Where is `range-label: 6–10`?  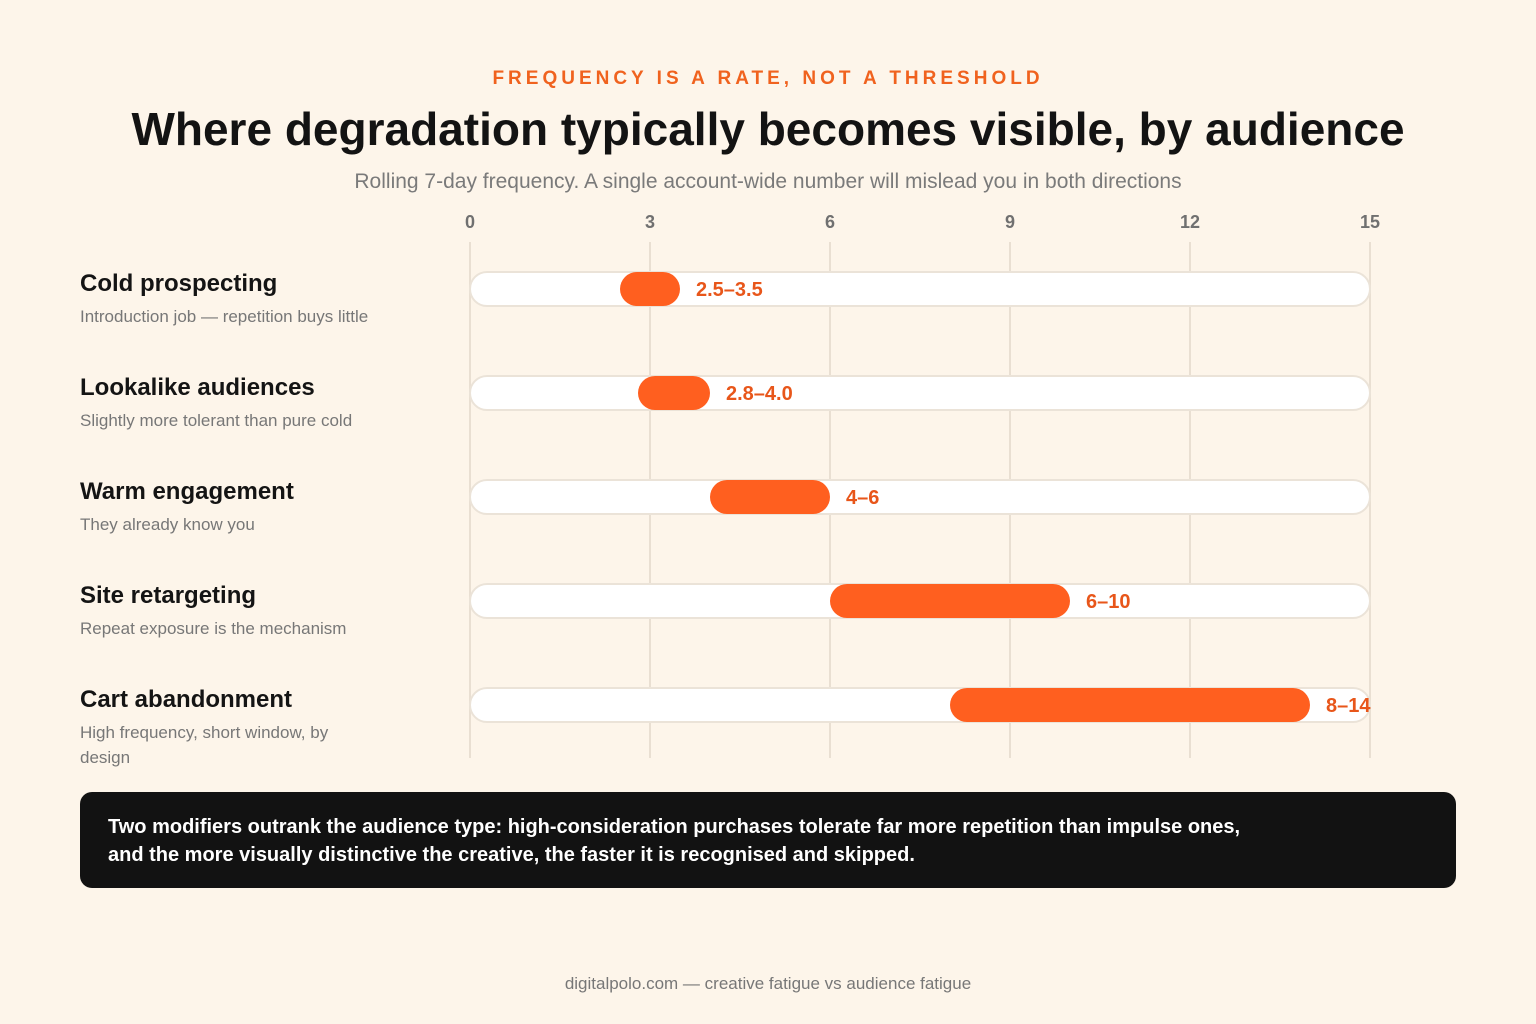
range-label: 6–10 is located at coordinates (1108, 602).